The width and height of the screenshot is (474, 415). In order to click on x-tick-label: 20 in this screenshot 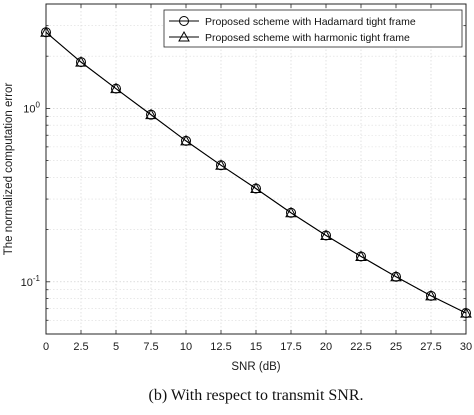, I will do `click(326, 347)`.